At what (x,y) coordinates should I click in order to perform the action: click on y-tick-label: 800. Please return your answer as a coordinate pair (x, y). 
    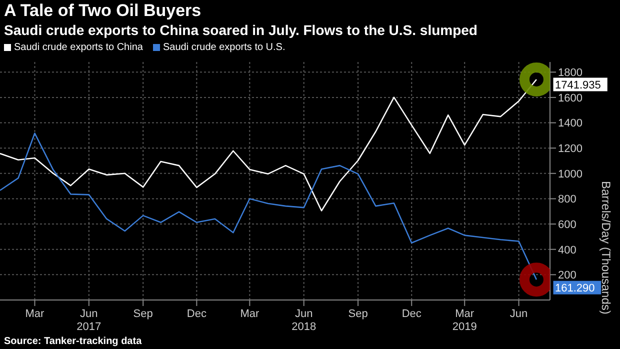
    Looking at the image, I should click on (567, 200).